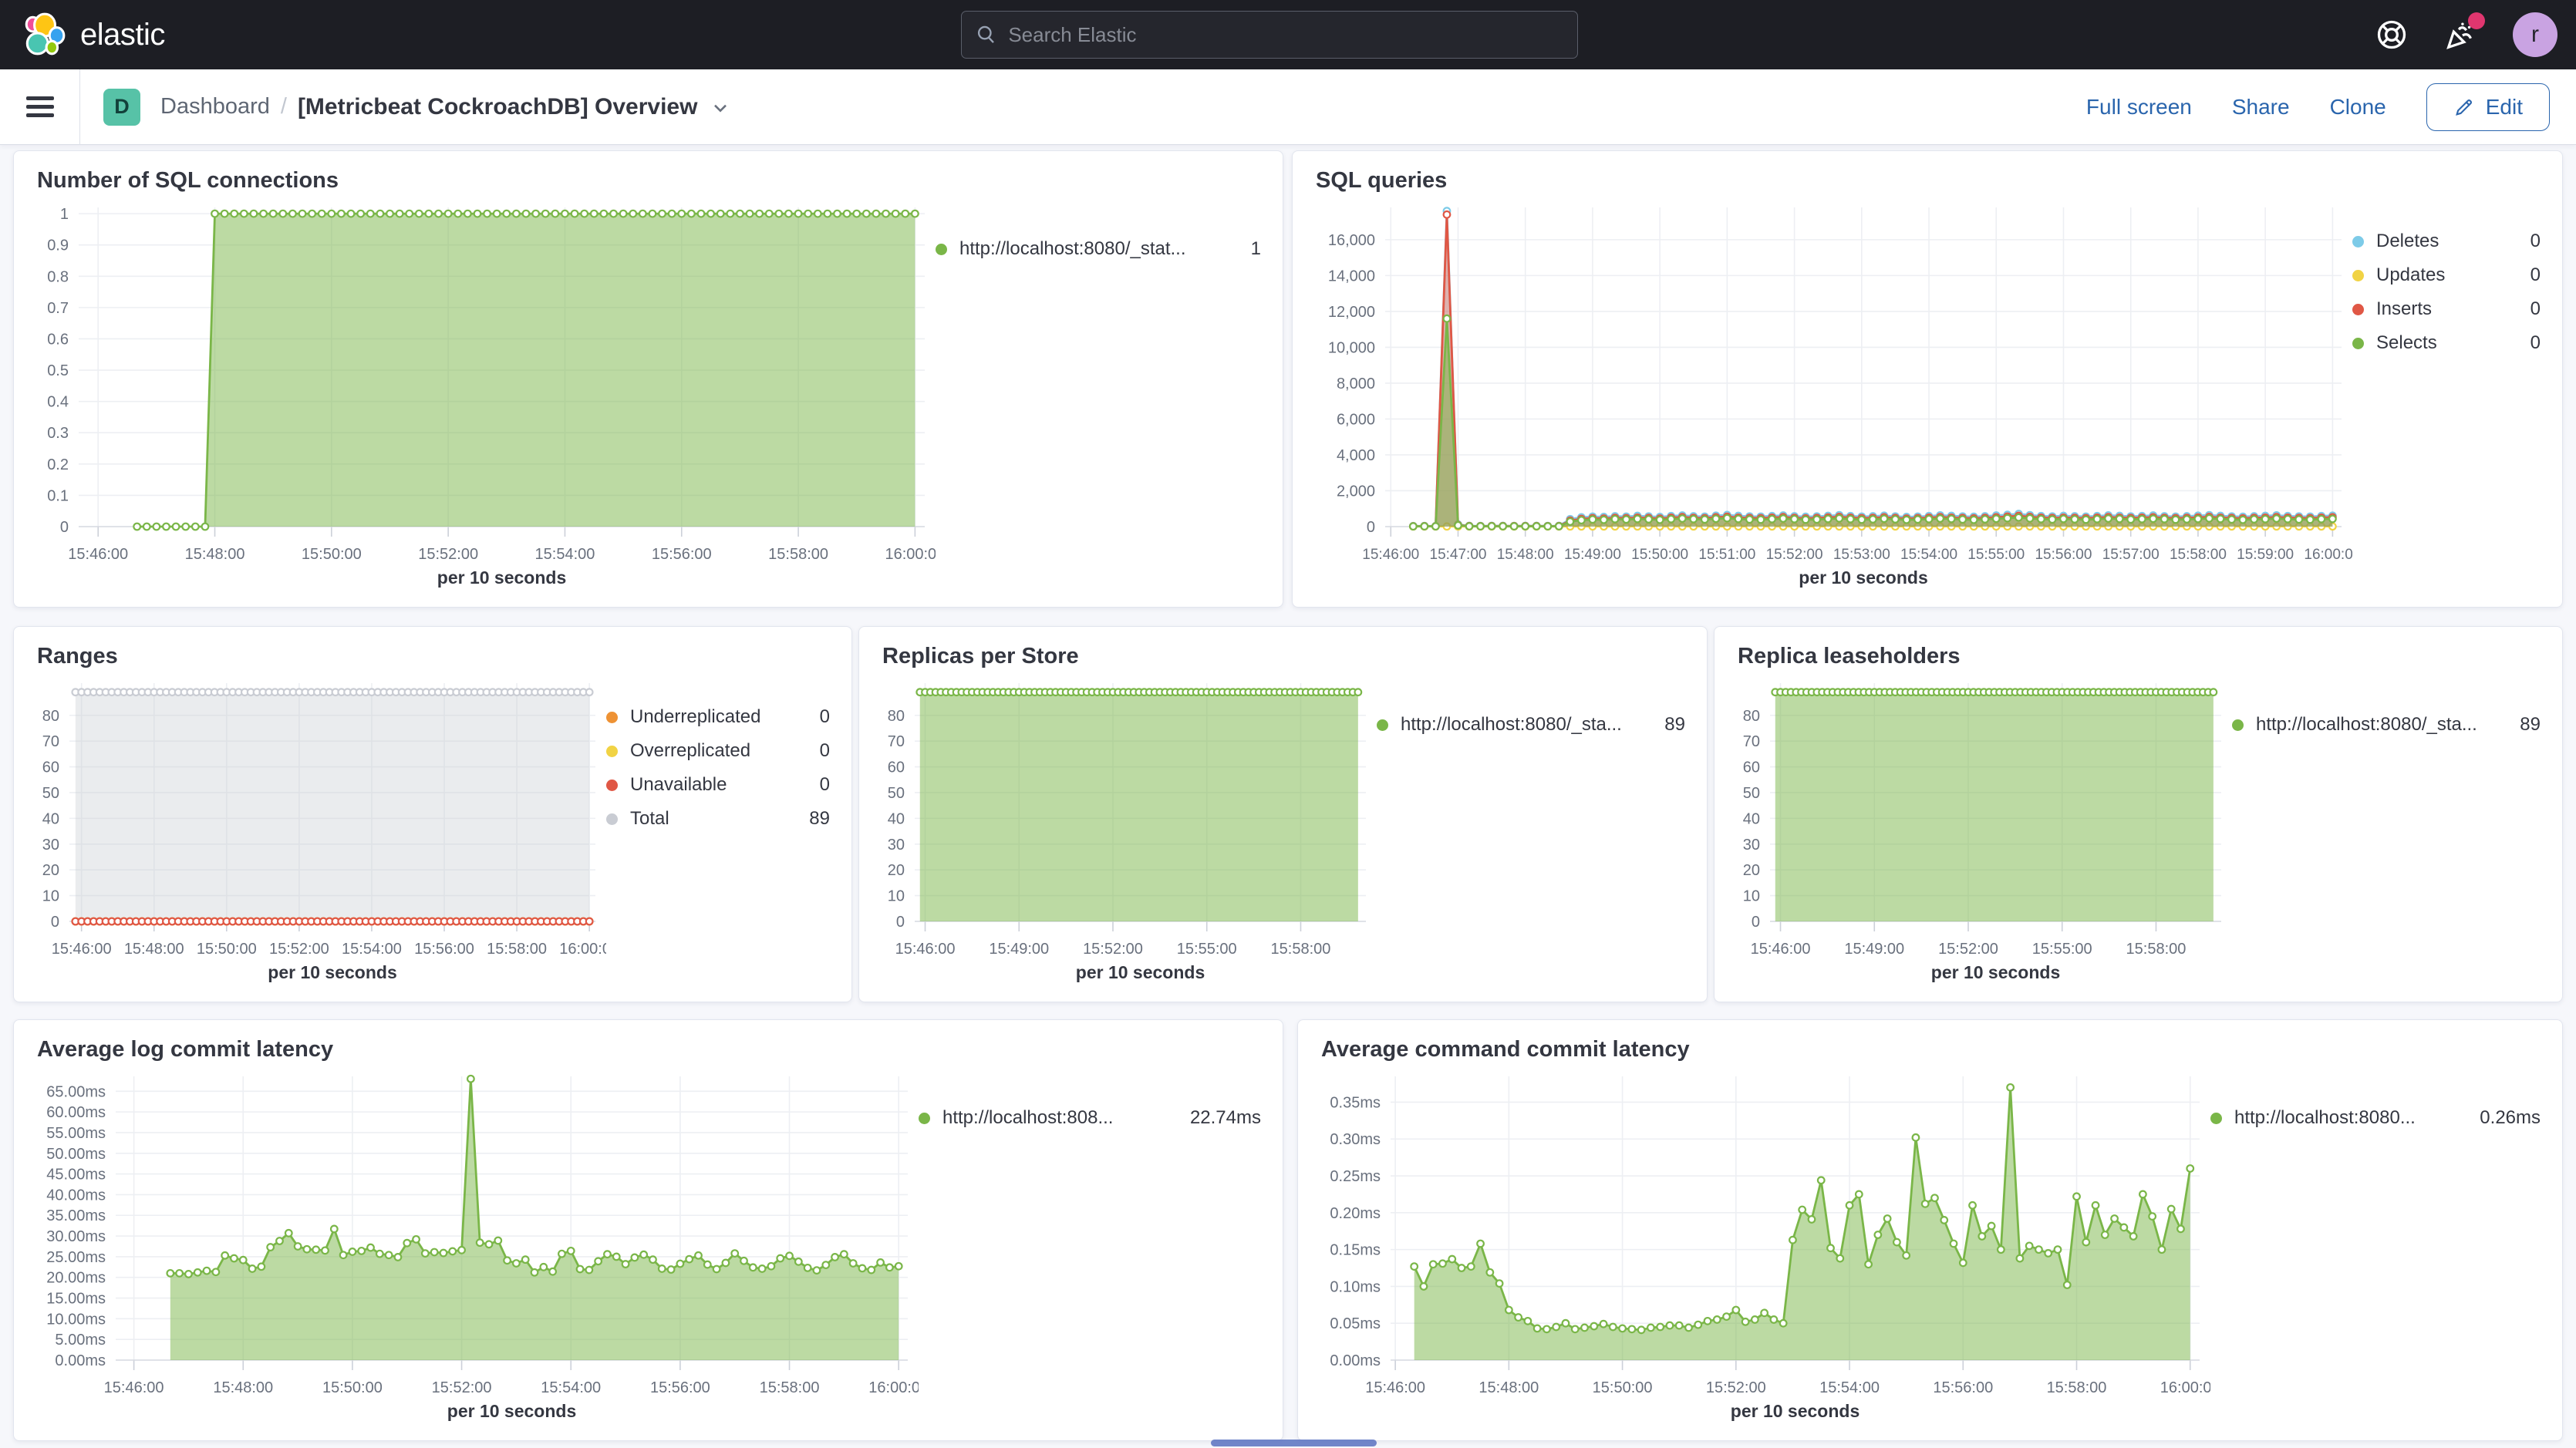  Describe the element at coordinates (45, 34) in the screenshot. I see `elastic-logo-icon` at that location.